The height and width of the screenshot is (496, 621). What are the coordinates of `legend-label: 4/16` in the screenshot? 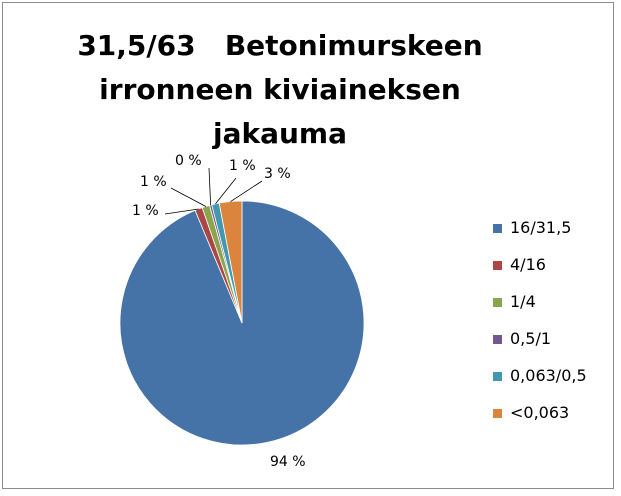 It's located at (528, 264).